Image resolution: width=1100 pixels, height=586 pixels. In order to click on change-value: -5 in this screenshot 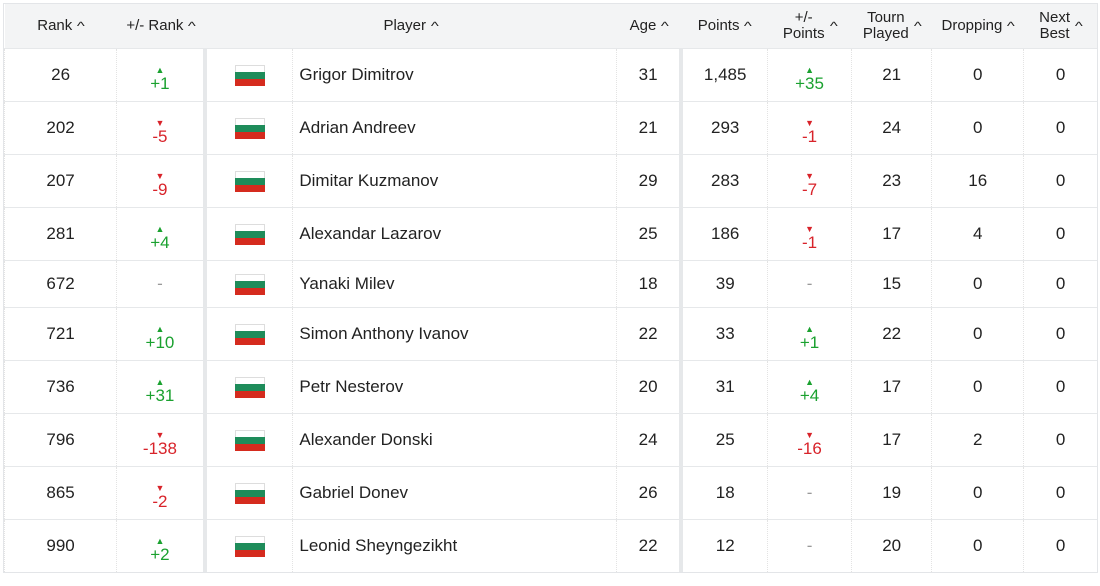, I will do `click(160, 136)`.